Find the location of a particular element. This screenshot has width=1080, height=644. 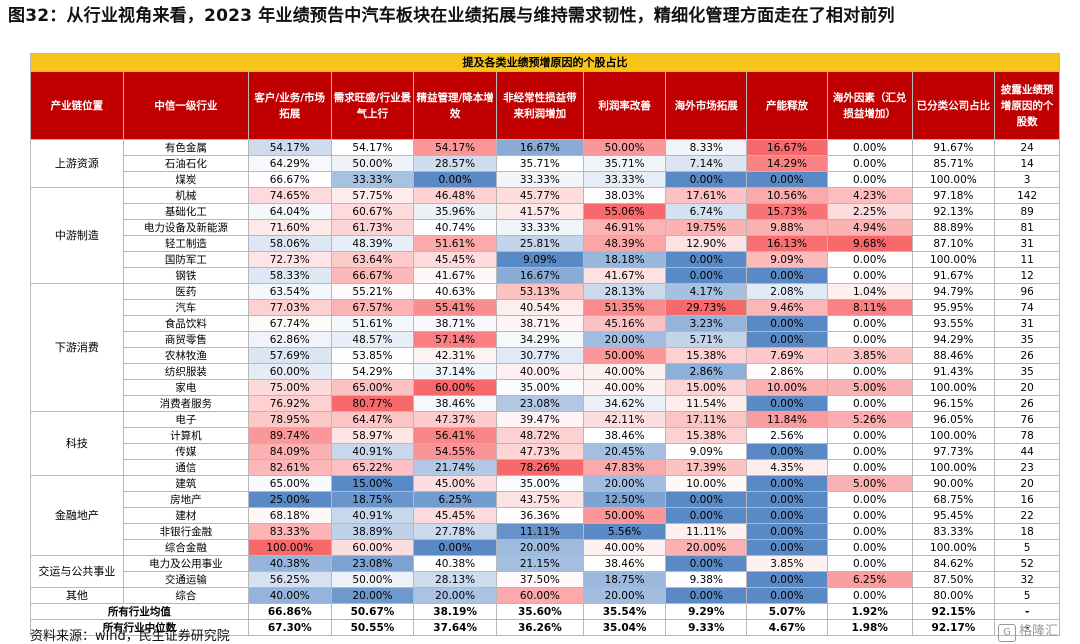

summary-count: - is located at coordinates (1027, 627).